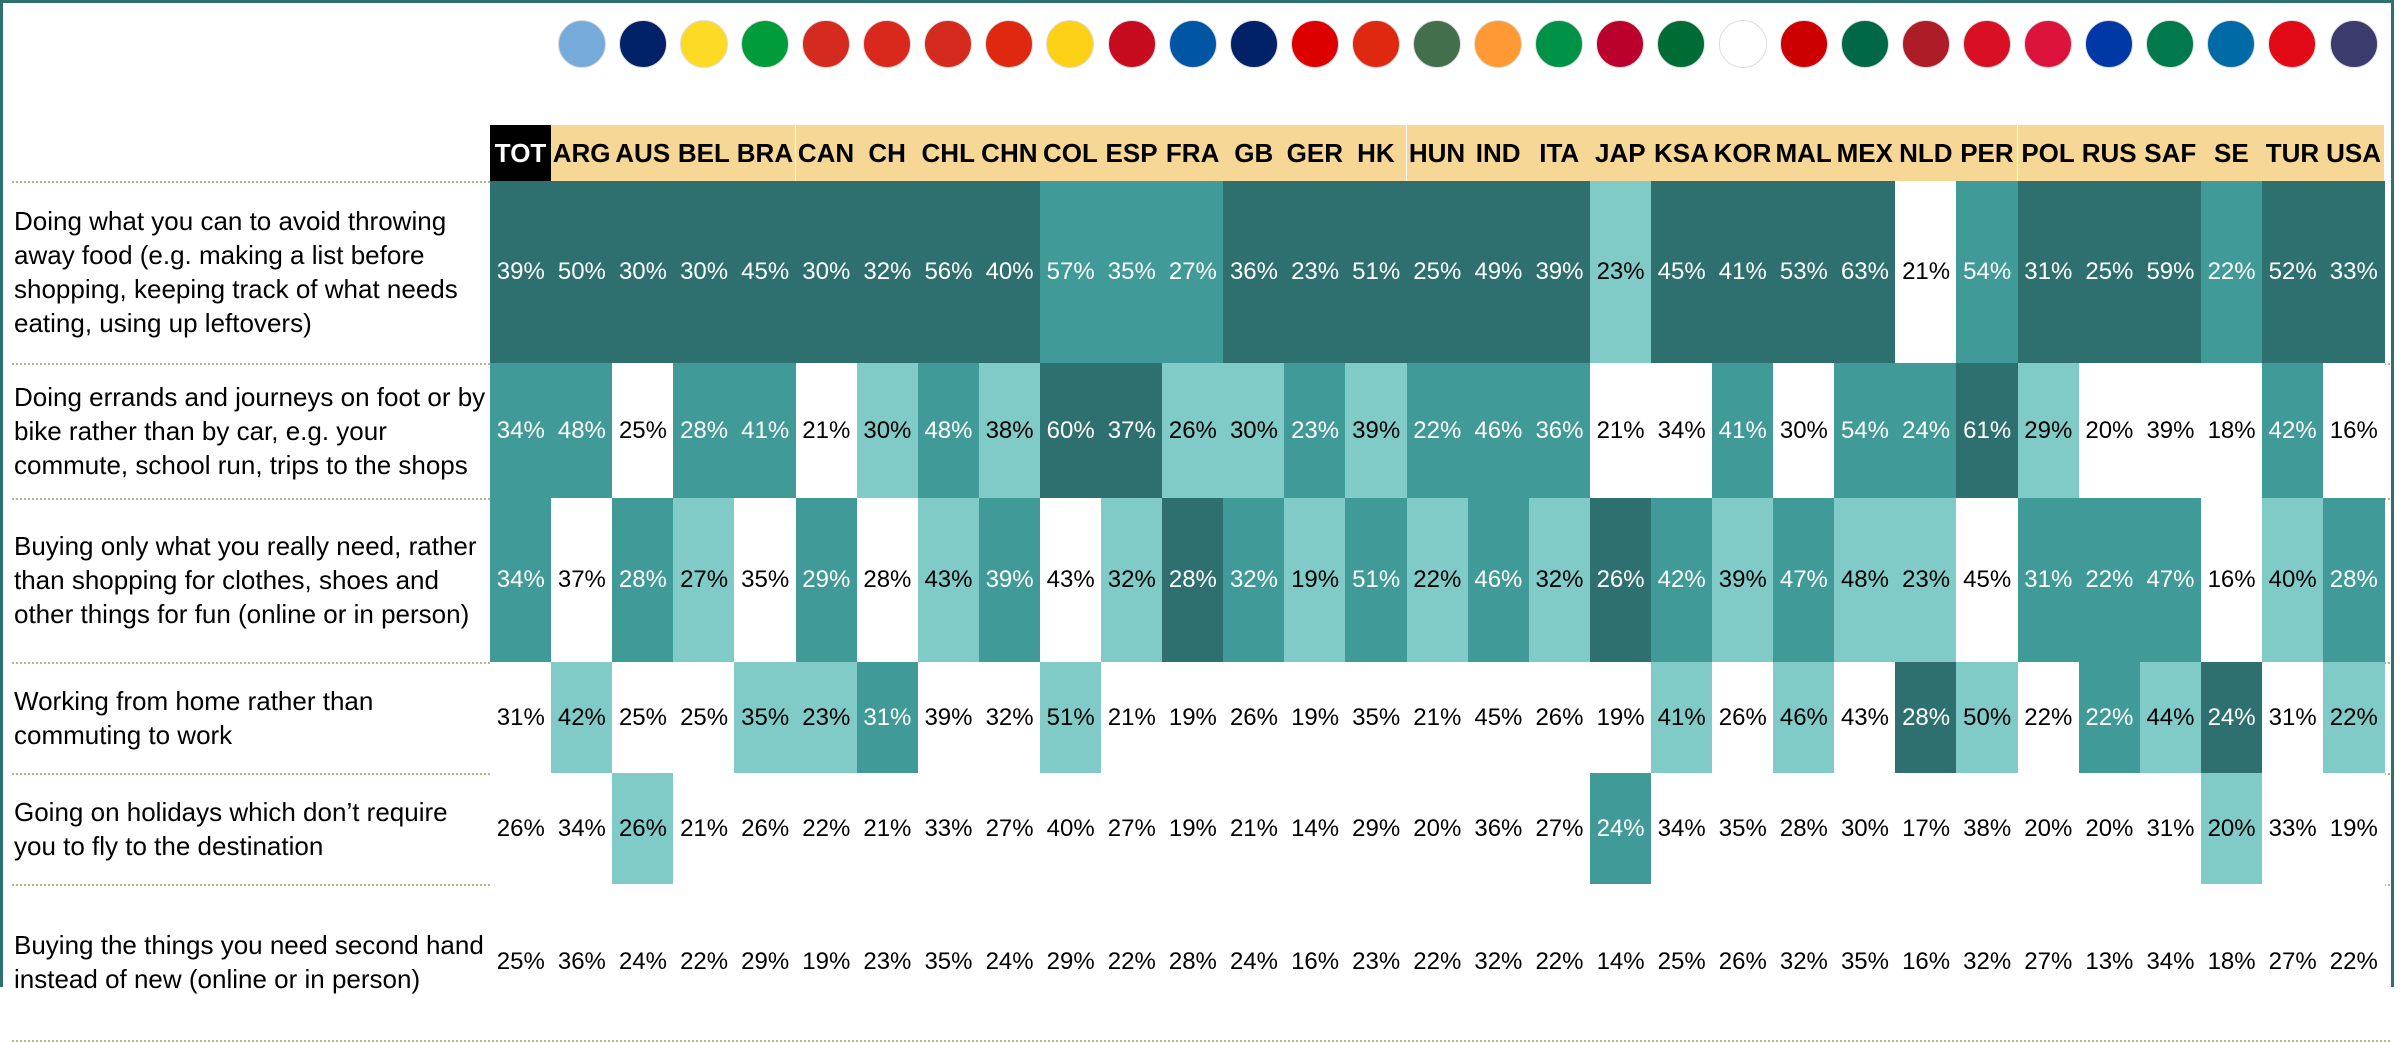 The image size is (2400, 1042). I want to click on value-cell: 41%, so click(1743, 430).